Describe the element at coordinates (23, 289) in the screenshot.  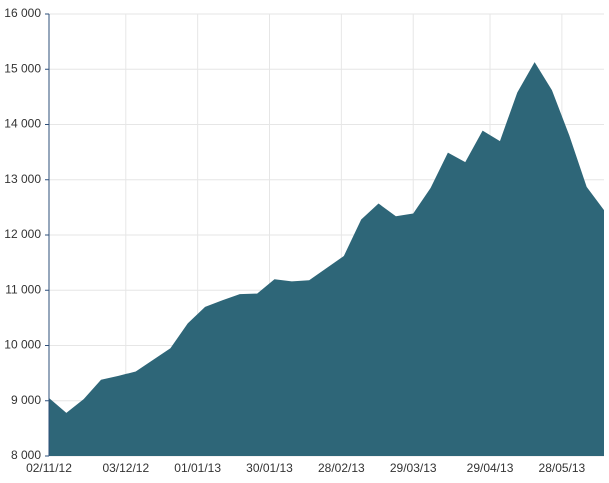
I see `y-tick-label: 11 000` at that location.